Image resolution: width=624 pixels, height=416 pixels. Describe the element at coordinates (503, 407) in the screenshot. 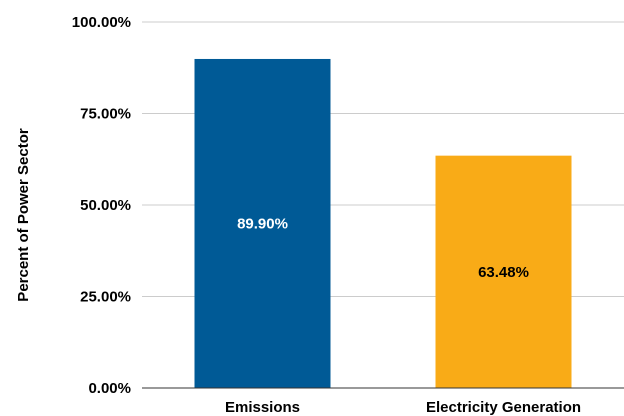

I see `category-label: Electricity Generation` at that location.